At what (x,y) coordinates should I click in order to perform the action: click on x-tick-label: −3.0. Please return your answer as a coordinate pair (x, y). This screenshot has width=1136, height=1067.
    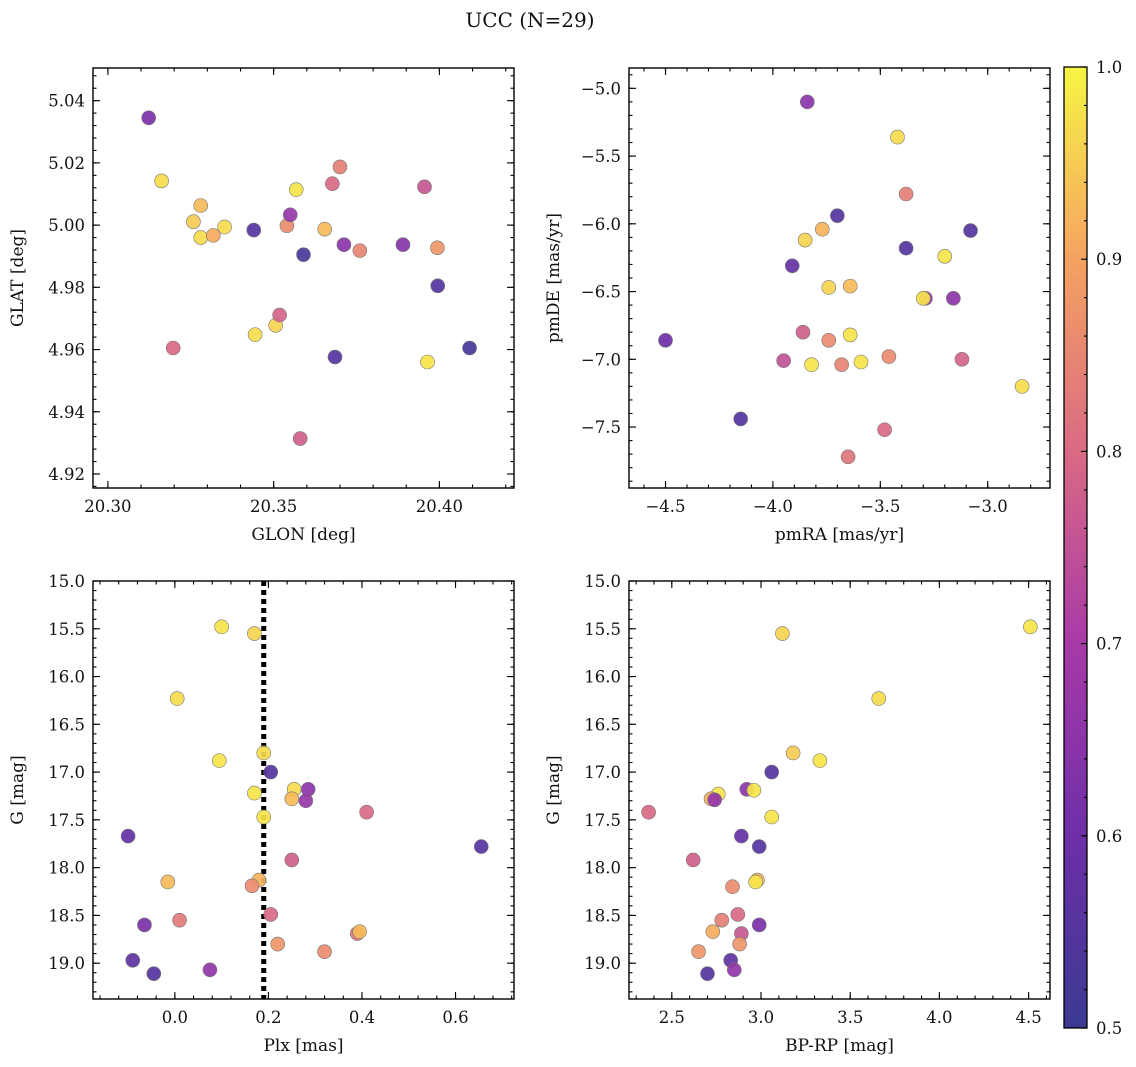
    Looking at the image, I should click on (988, 506).